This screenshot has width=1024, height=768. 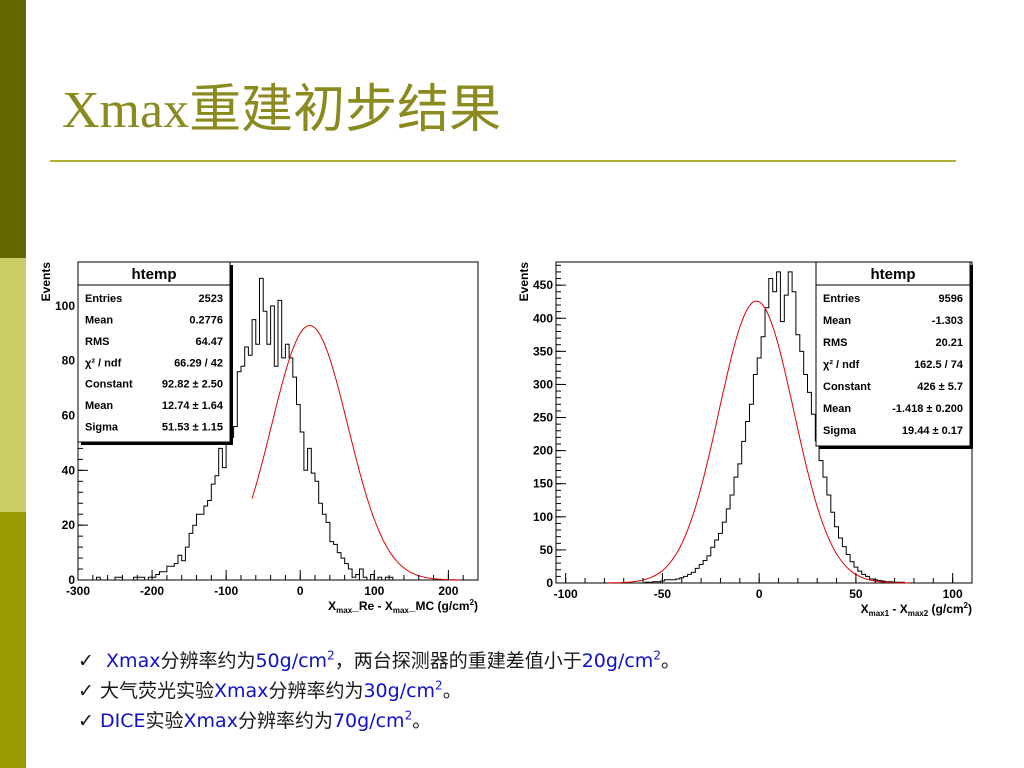 I want to click on stats-row-value: 64.47, so click(x=209, y=342).